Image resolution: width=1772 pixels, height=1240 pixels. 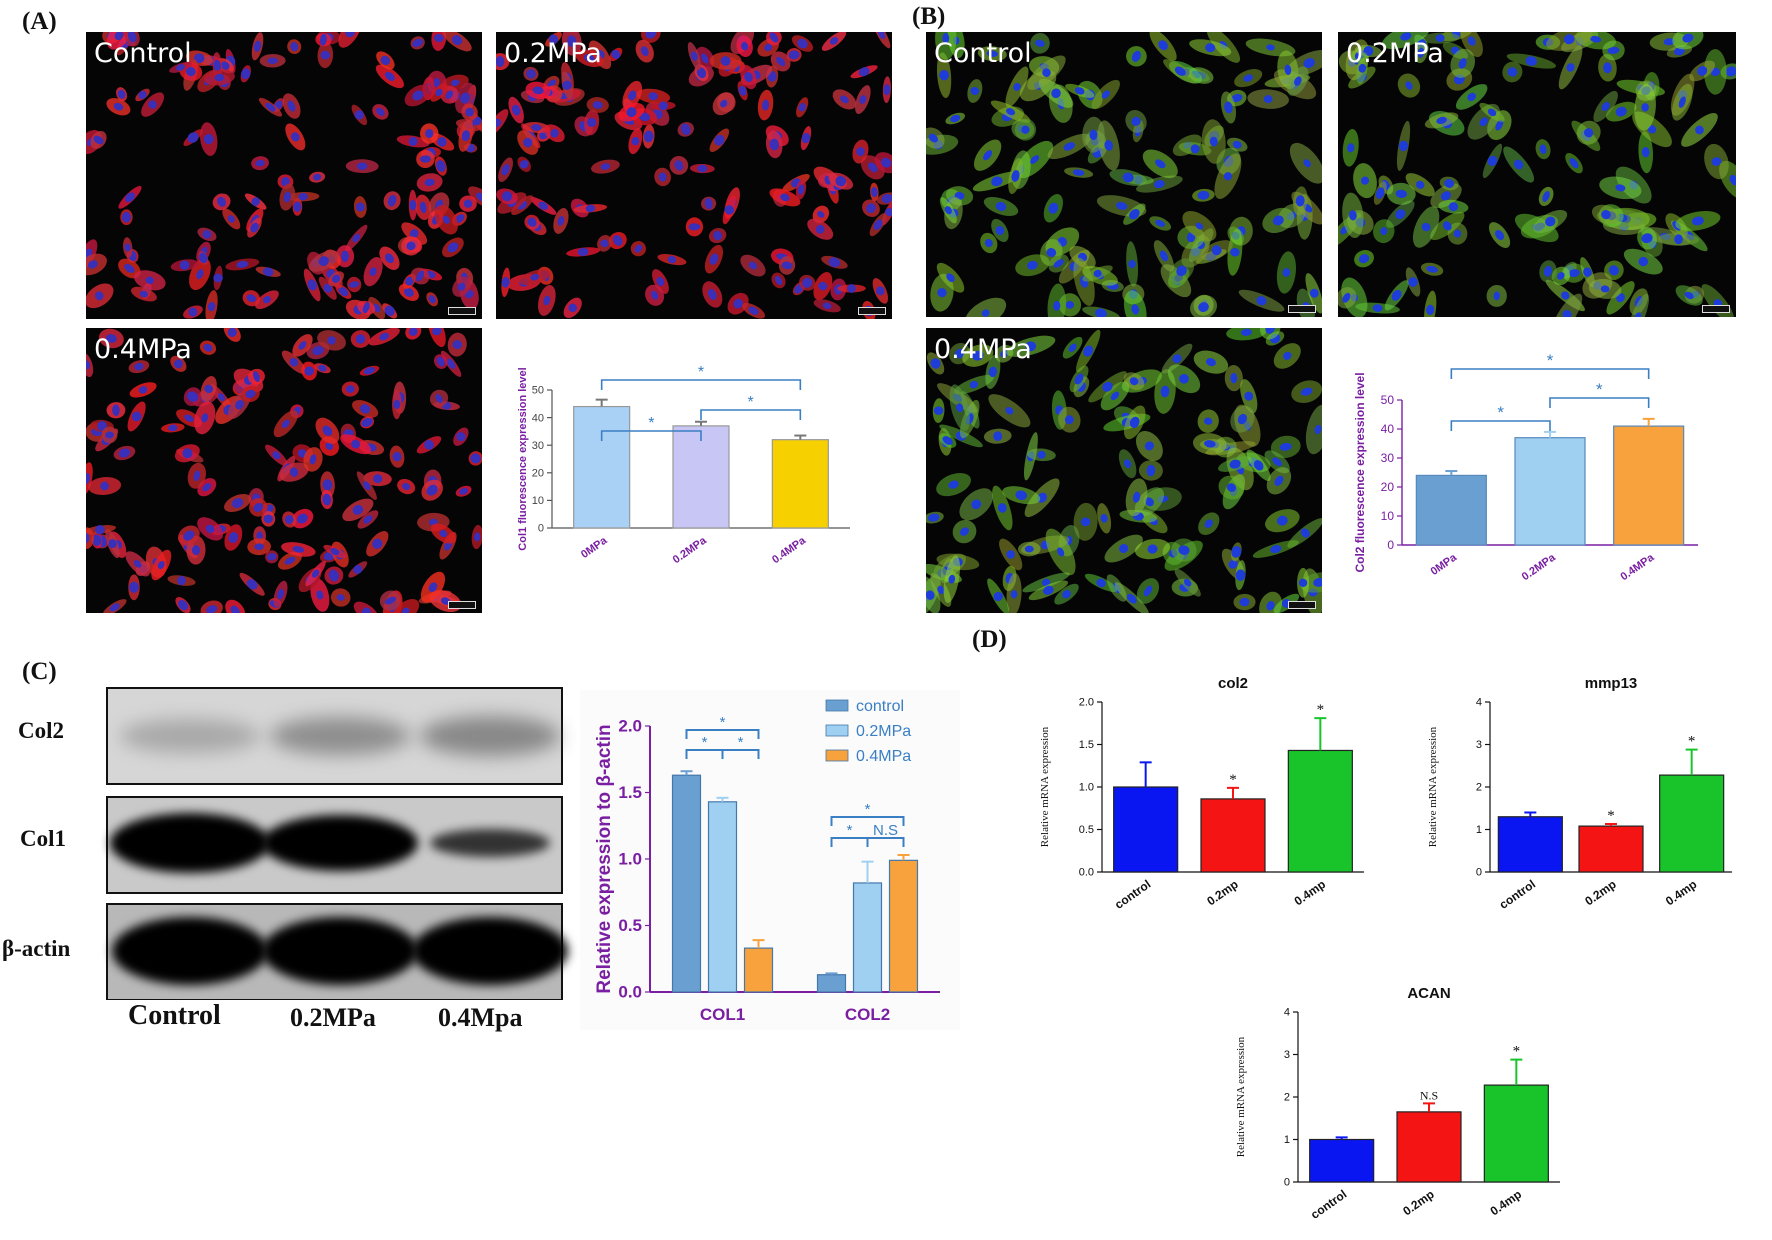 What do you see at coordinates (1124, 470) in the screenshot?
I see `cell-field` at bounding box center [1124, 470].